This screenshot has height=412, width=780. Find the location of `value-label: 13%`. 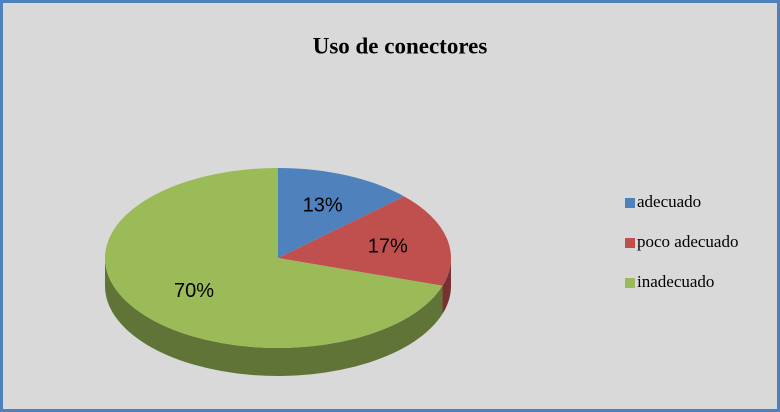

value-label: 13% is located at coordinates (323, 206).